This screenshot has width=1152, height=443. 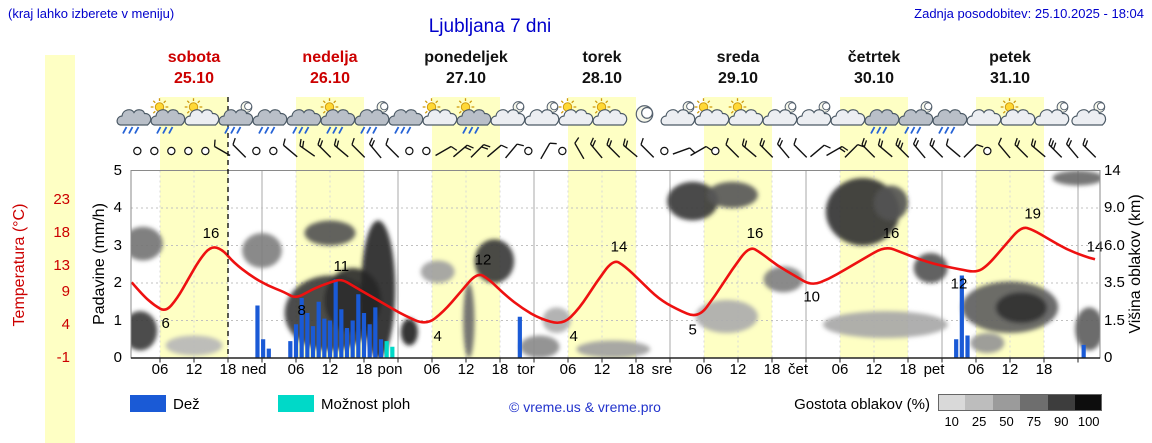 I want to click on moon-icon, so click(x=644, y=114).